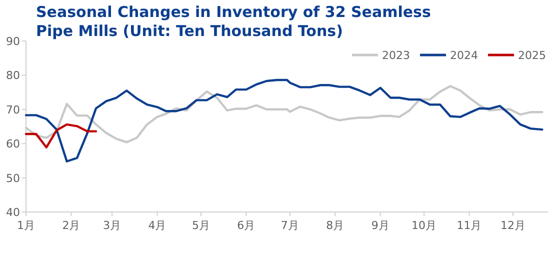 This screenshot has width=554, height=272. What do you see at coordinates (396, 55) in the screenshot?
I see `legend-label: 2023` at bounding box center [396, 55].